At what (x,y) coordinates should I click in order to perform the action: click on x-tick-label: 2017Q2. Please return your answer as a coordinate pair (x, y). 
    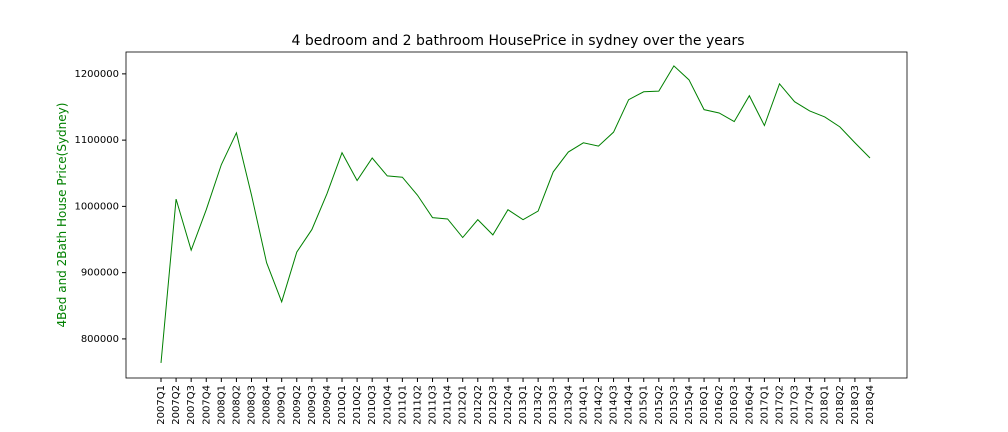
    Looking at the image, I should click on (779, 405).